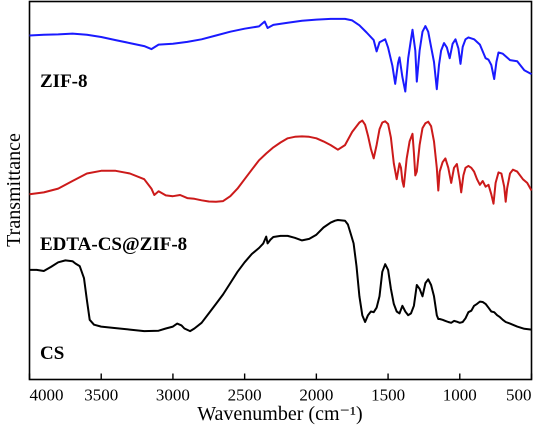 Image resolution: width=550 pixels, height=433 pixels. Describe the element at coordinates (64, 81) in the screenshot. I see `series-label-zif8: ZIF-8` at that location.